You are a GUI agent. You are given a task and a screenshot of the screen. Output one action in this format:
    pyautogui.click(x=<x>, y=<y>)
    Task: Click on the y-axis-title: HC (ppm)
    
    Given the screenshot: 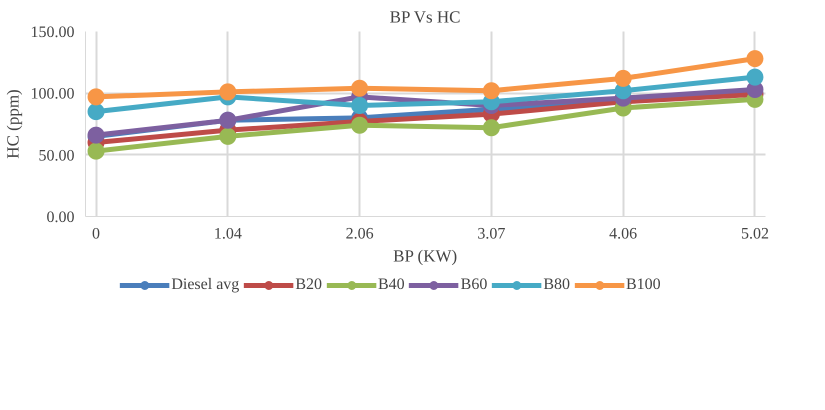 What is the action you would take?
    pyautogui.click(x=13, y=124)
    